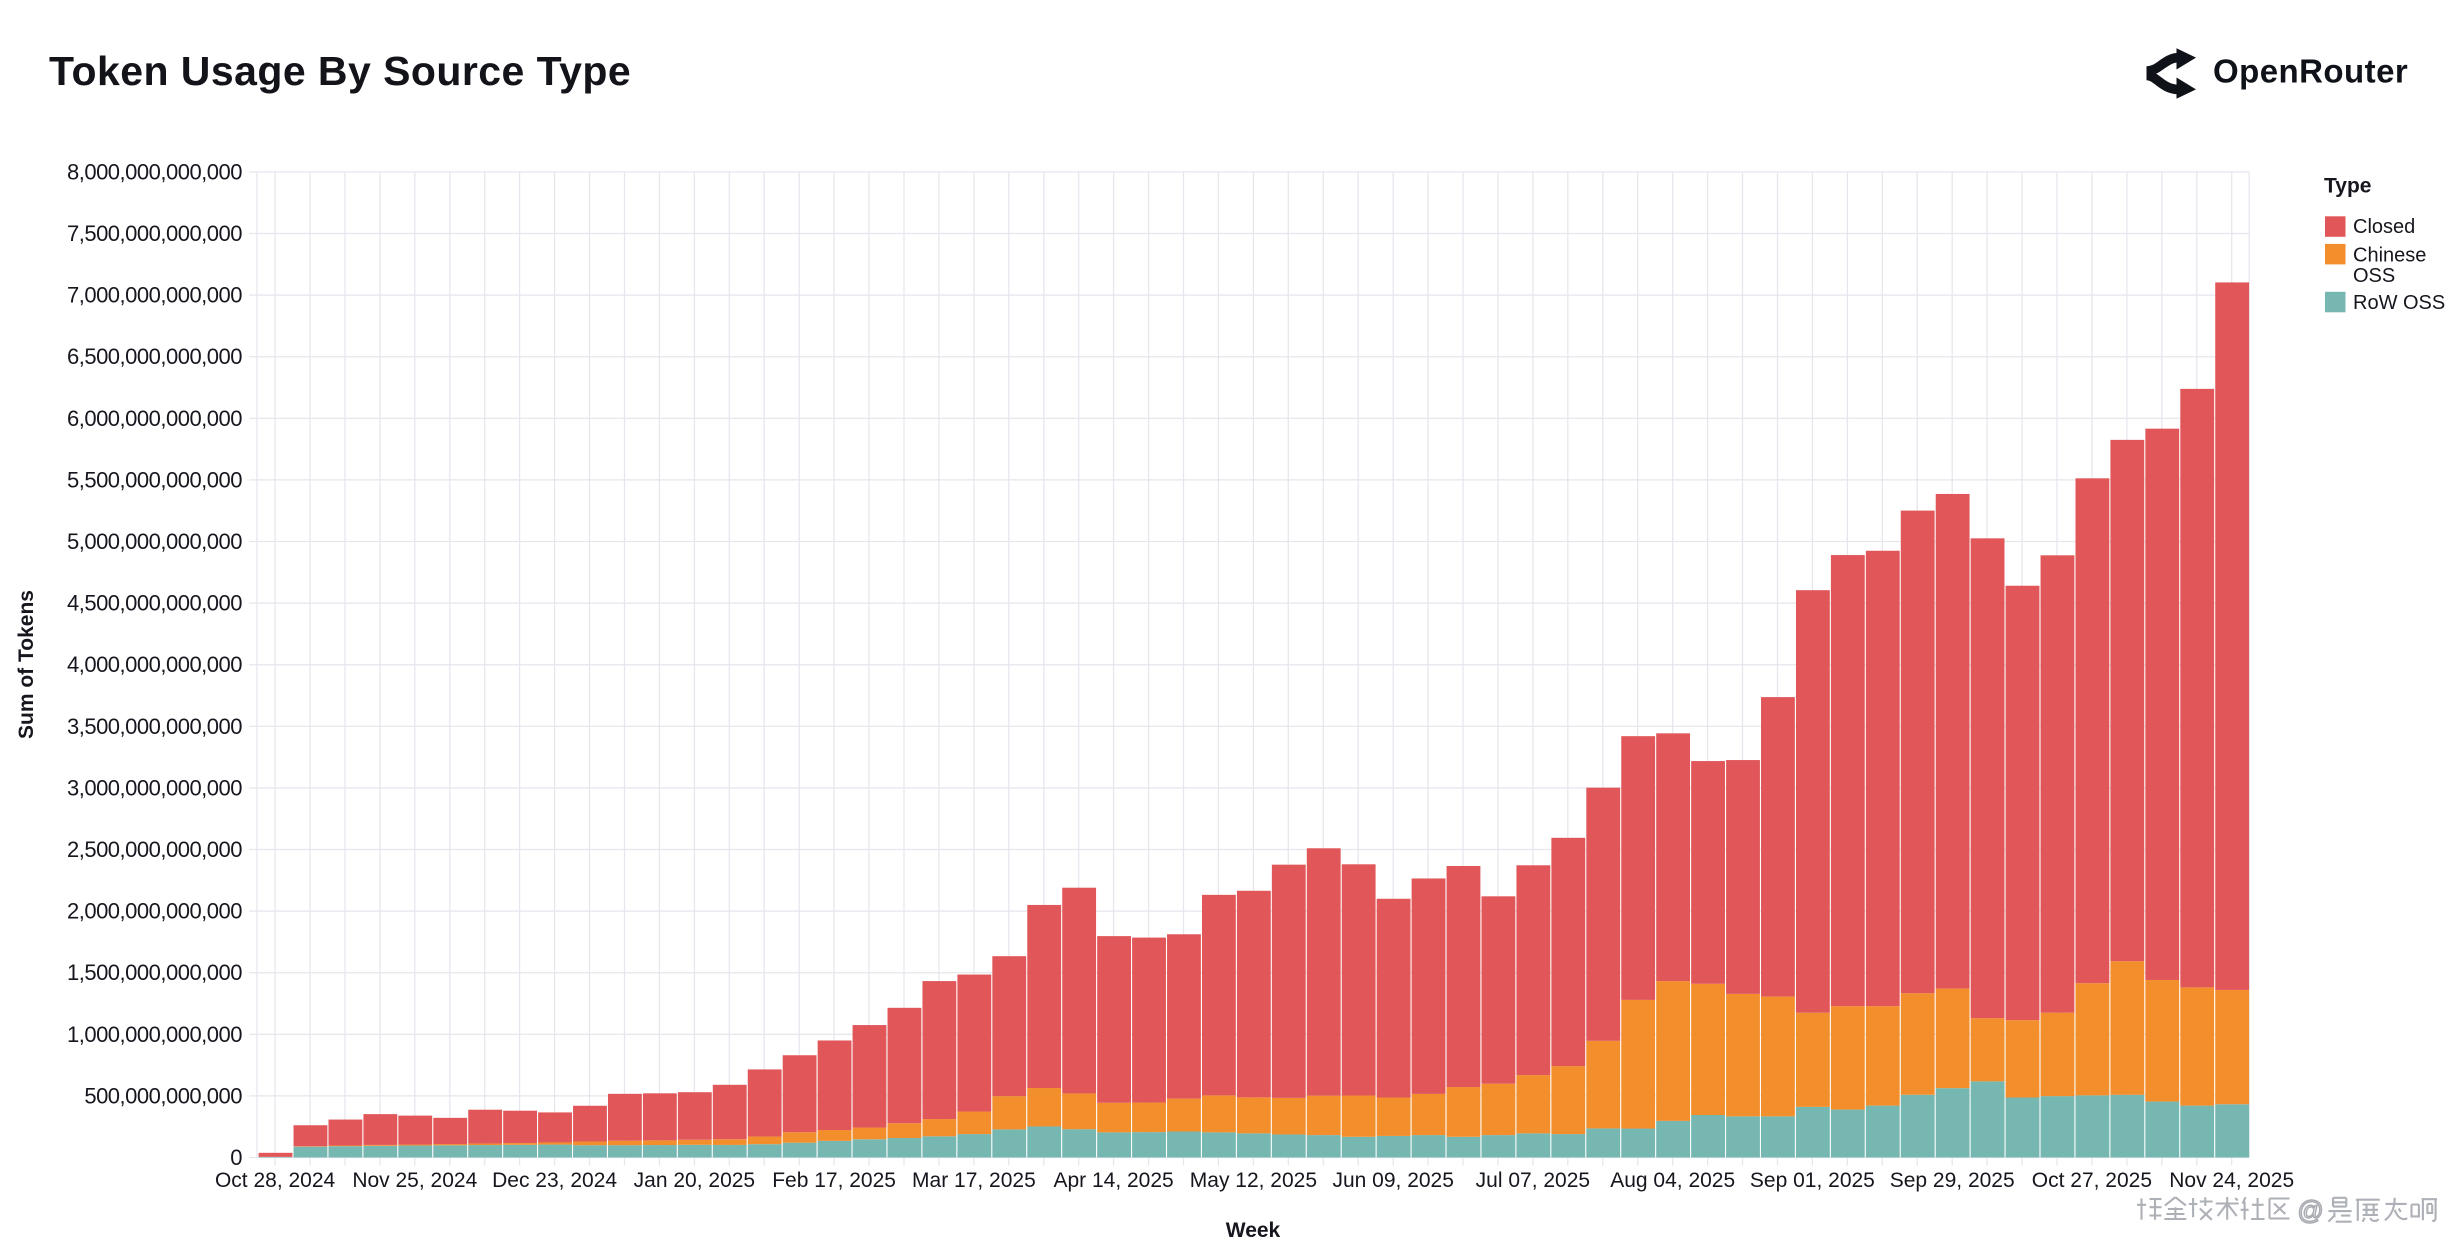 Image resolution: width=2454 pixels, height=1252 pixels. I want to click on svg-text: 3,500,000,000,000, so click(154, 726).